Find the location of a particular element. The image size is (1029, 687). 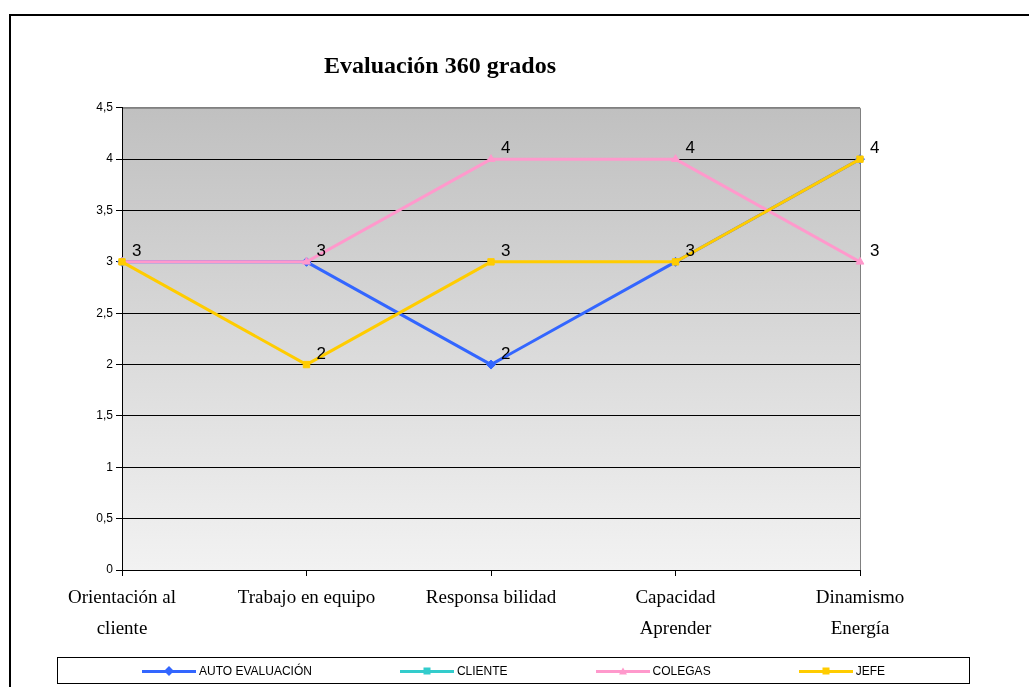

y-tick-label: 3,5 is located at coordinates (105, 209).